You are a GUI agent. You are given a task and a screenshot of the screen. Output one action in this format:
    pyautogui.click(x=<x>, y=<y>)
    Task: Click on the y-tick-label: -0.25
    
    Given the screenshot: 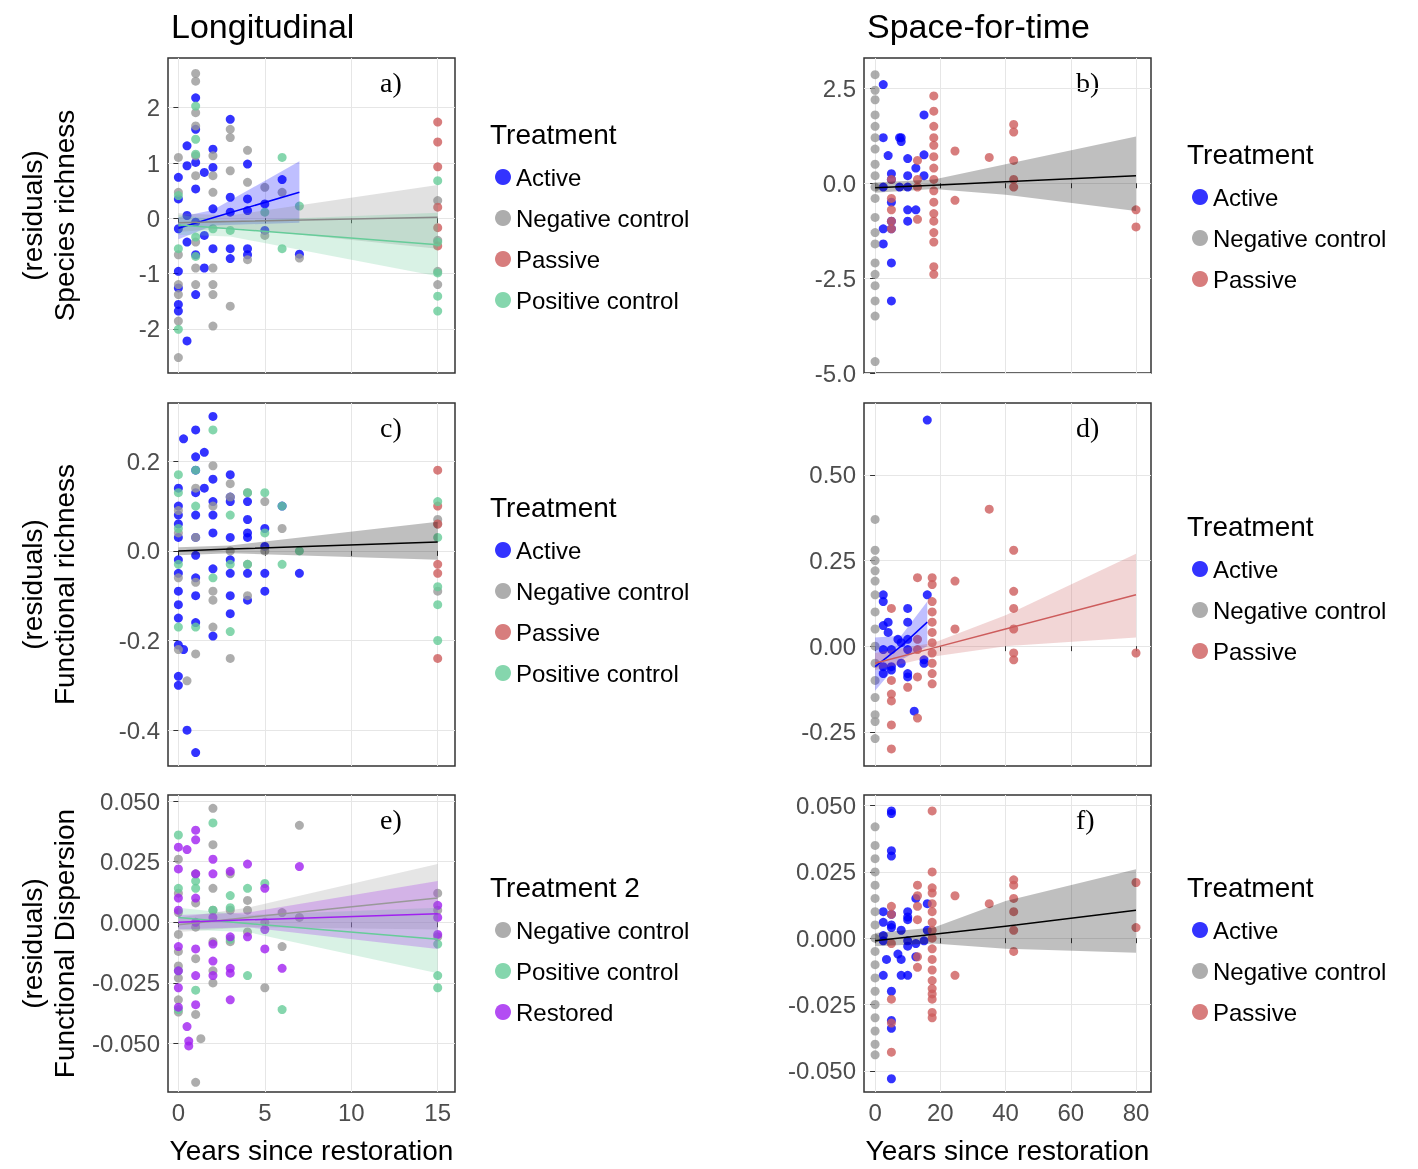 What is the action you would take?
    pyautogui.click(x=828, y=732)
    